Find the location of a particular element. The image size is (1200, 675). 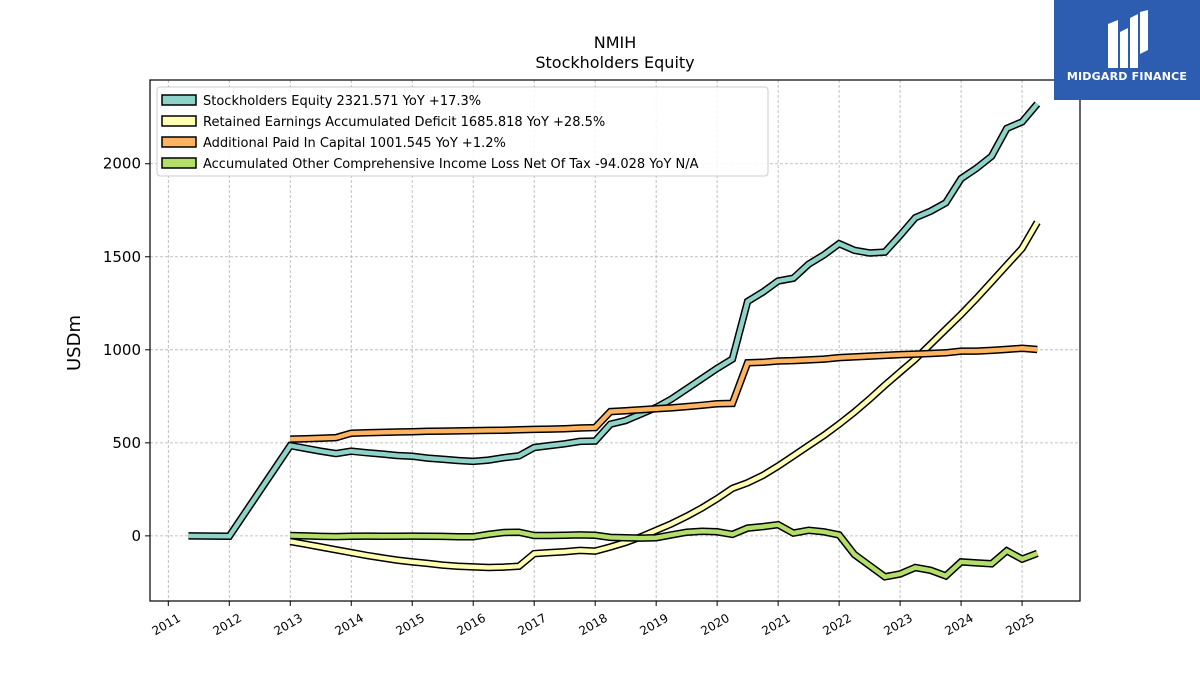

x-tick-label: 2016 is located at coordinates (470, 624).